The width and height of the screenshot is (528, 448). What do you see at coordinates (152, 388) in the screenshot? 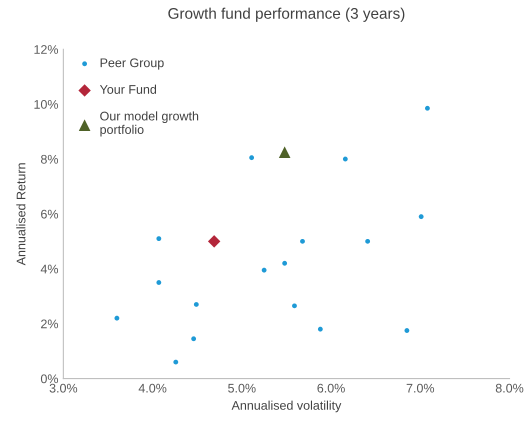
I see `x-tick-label: 4.0%` at bounding box center [152, 388].